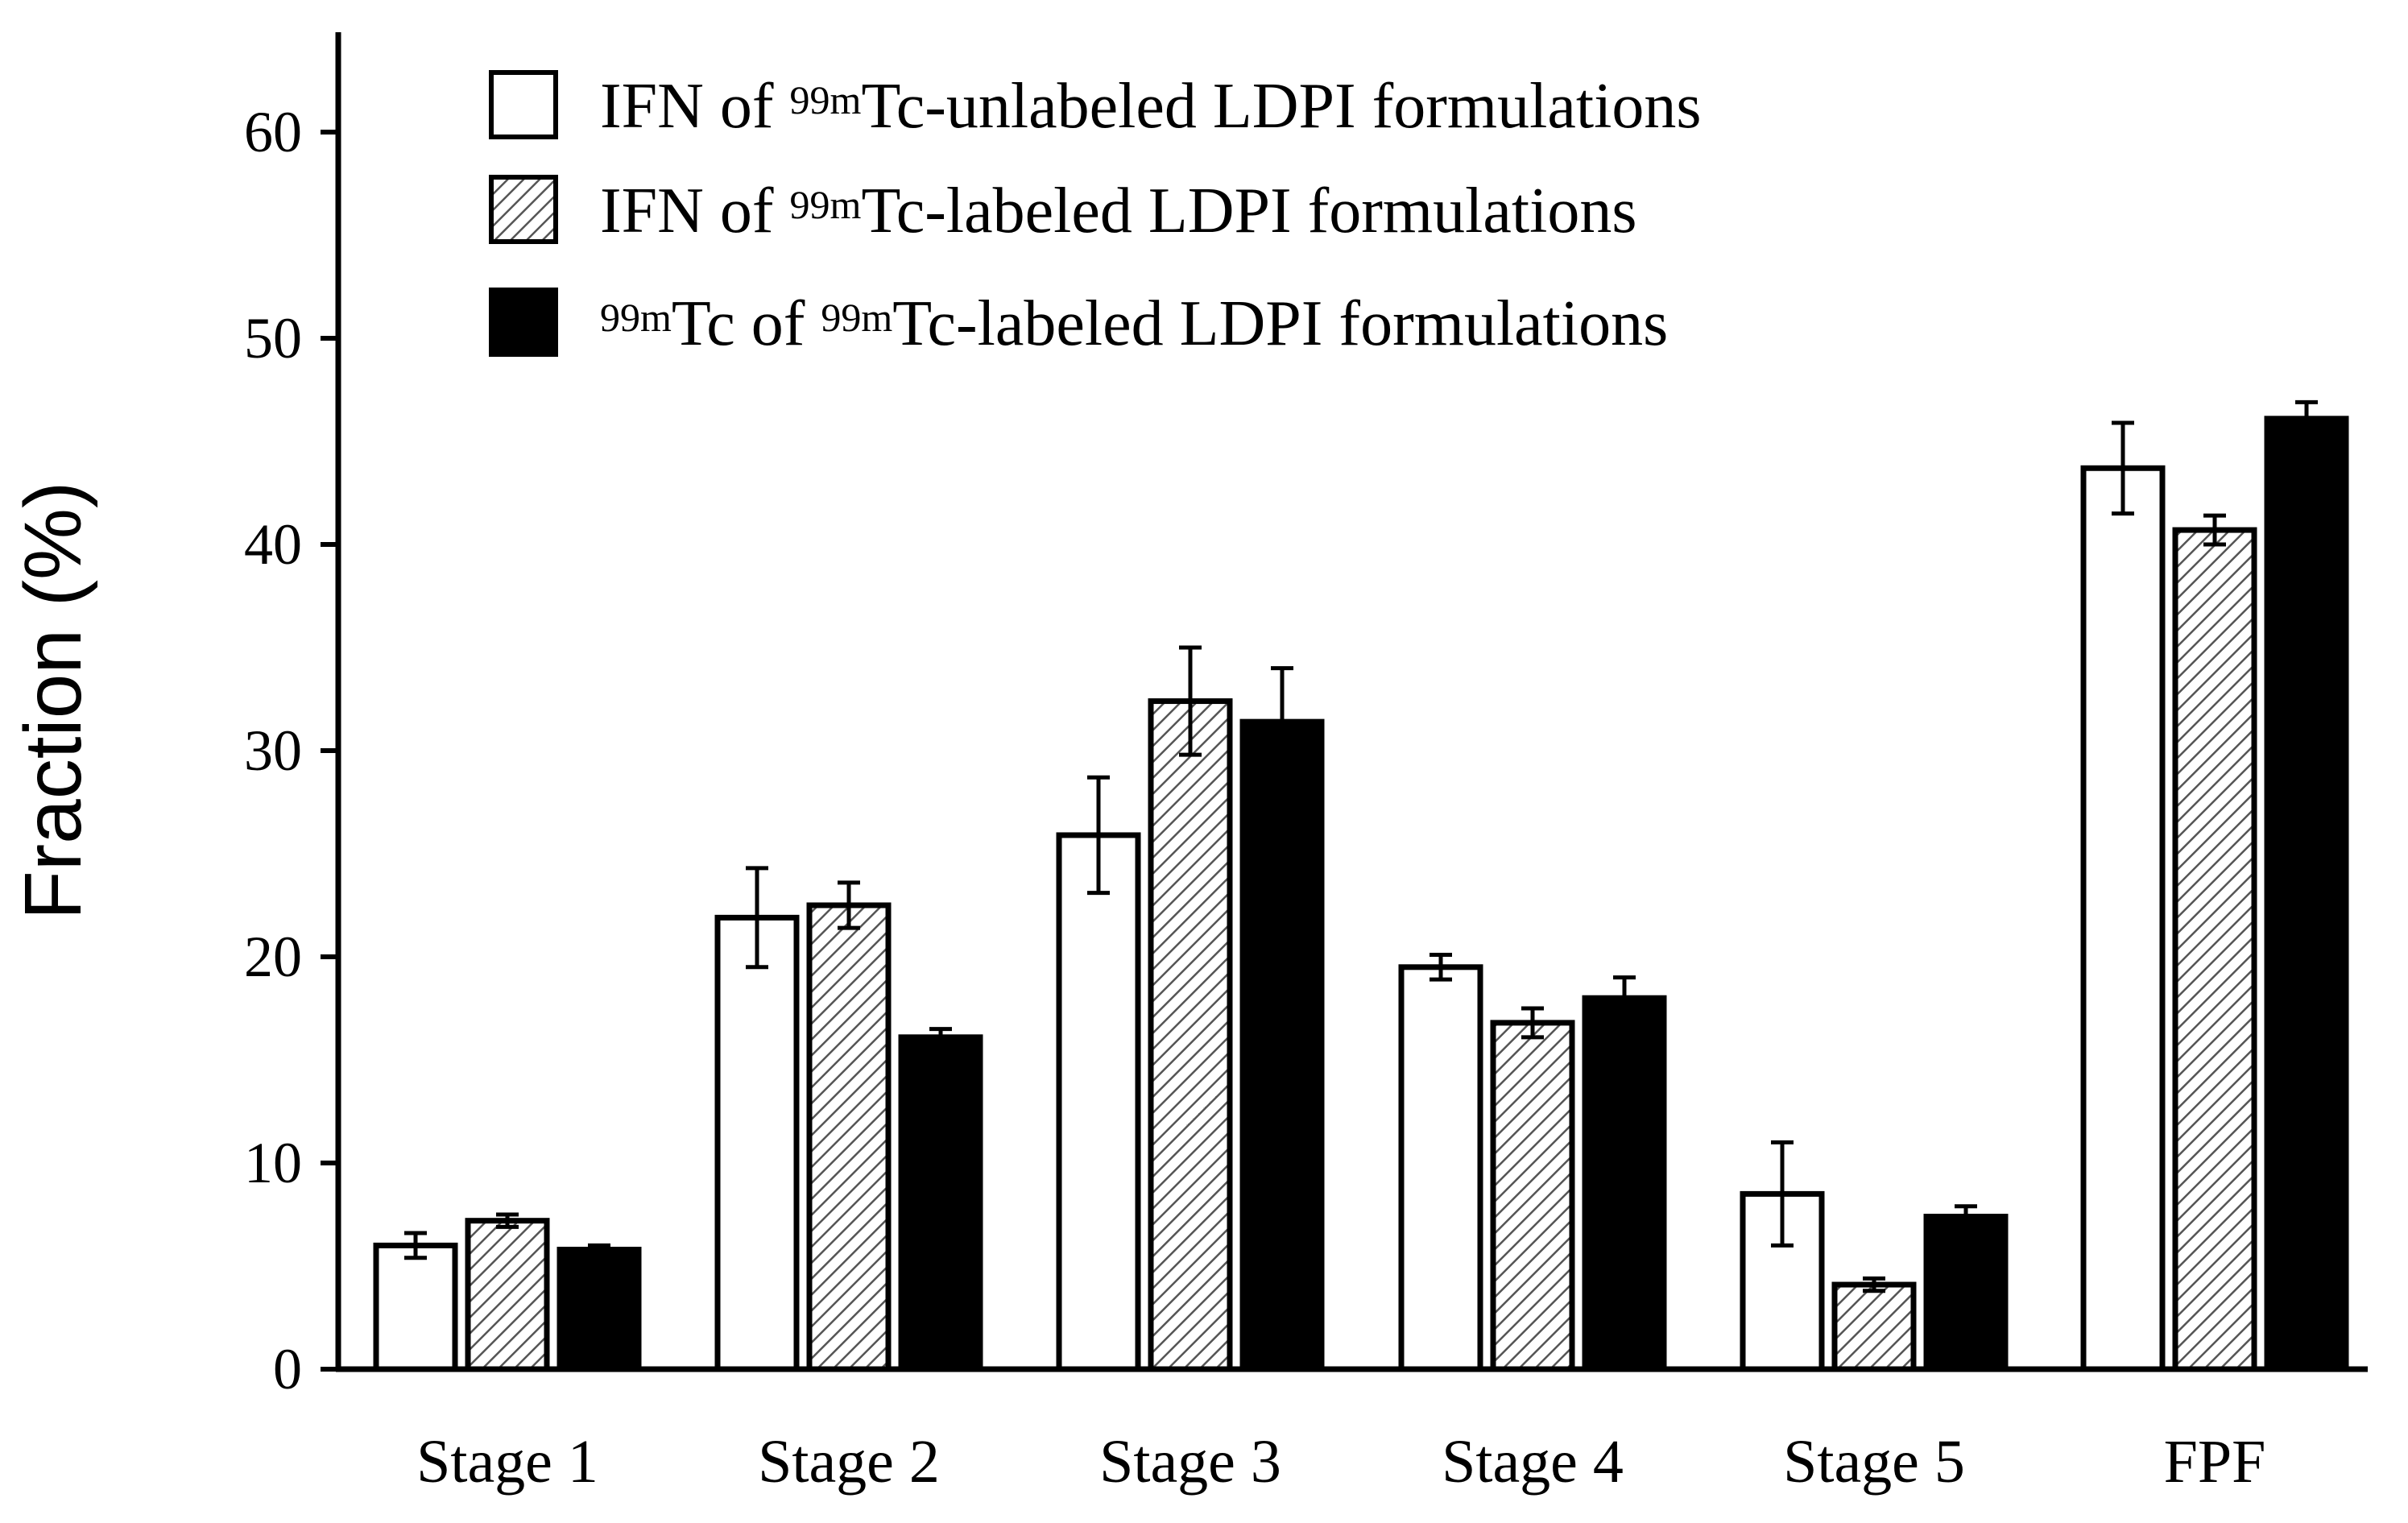 This screenshot has height=1523, width=2408. What do you see at coordinates (2215, 1462) in the screenshot?
I see `x-tick-label: FPF` at bounding box center [2215, 1462].